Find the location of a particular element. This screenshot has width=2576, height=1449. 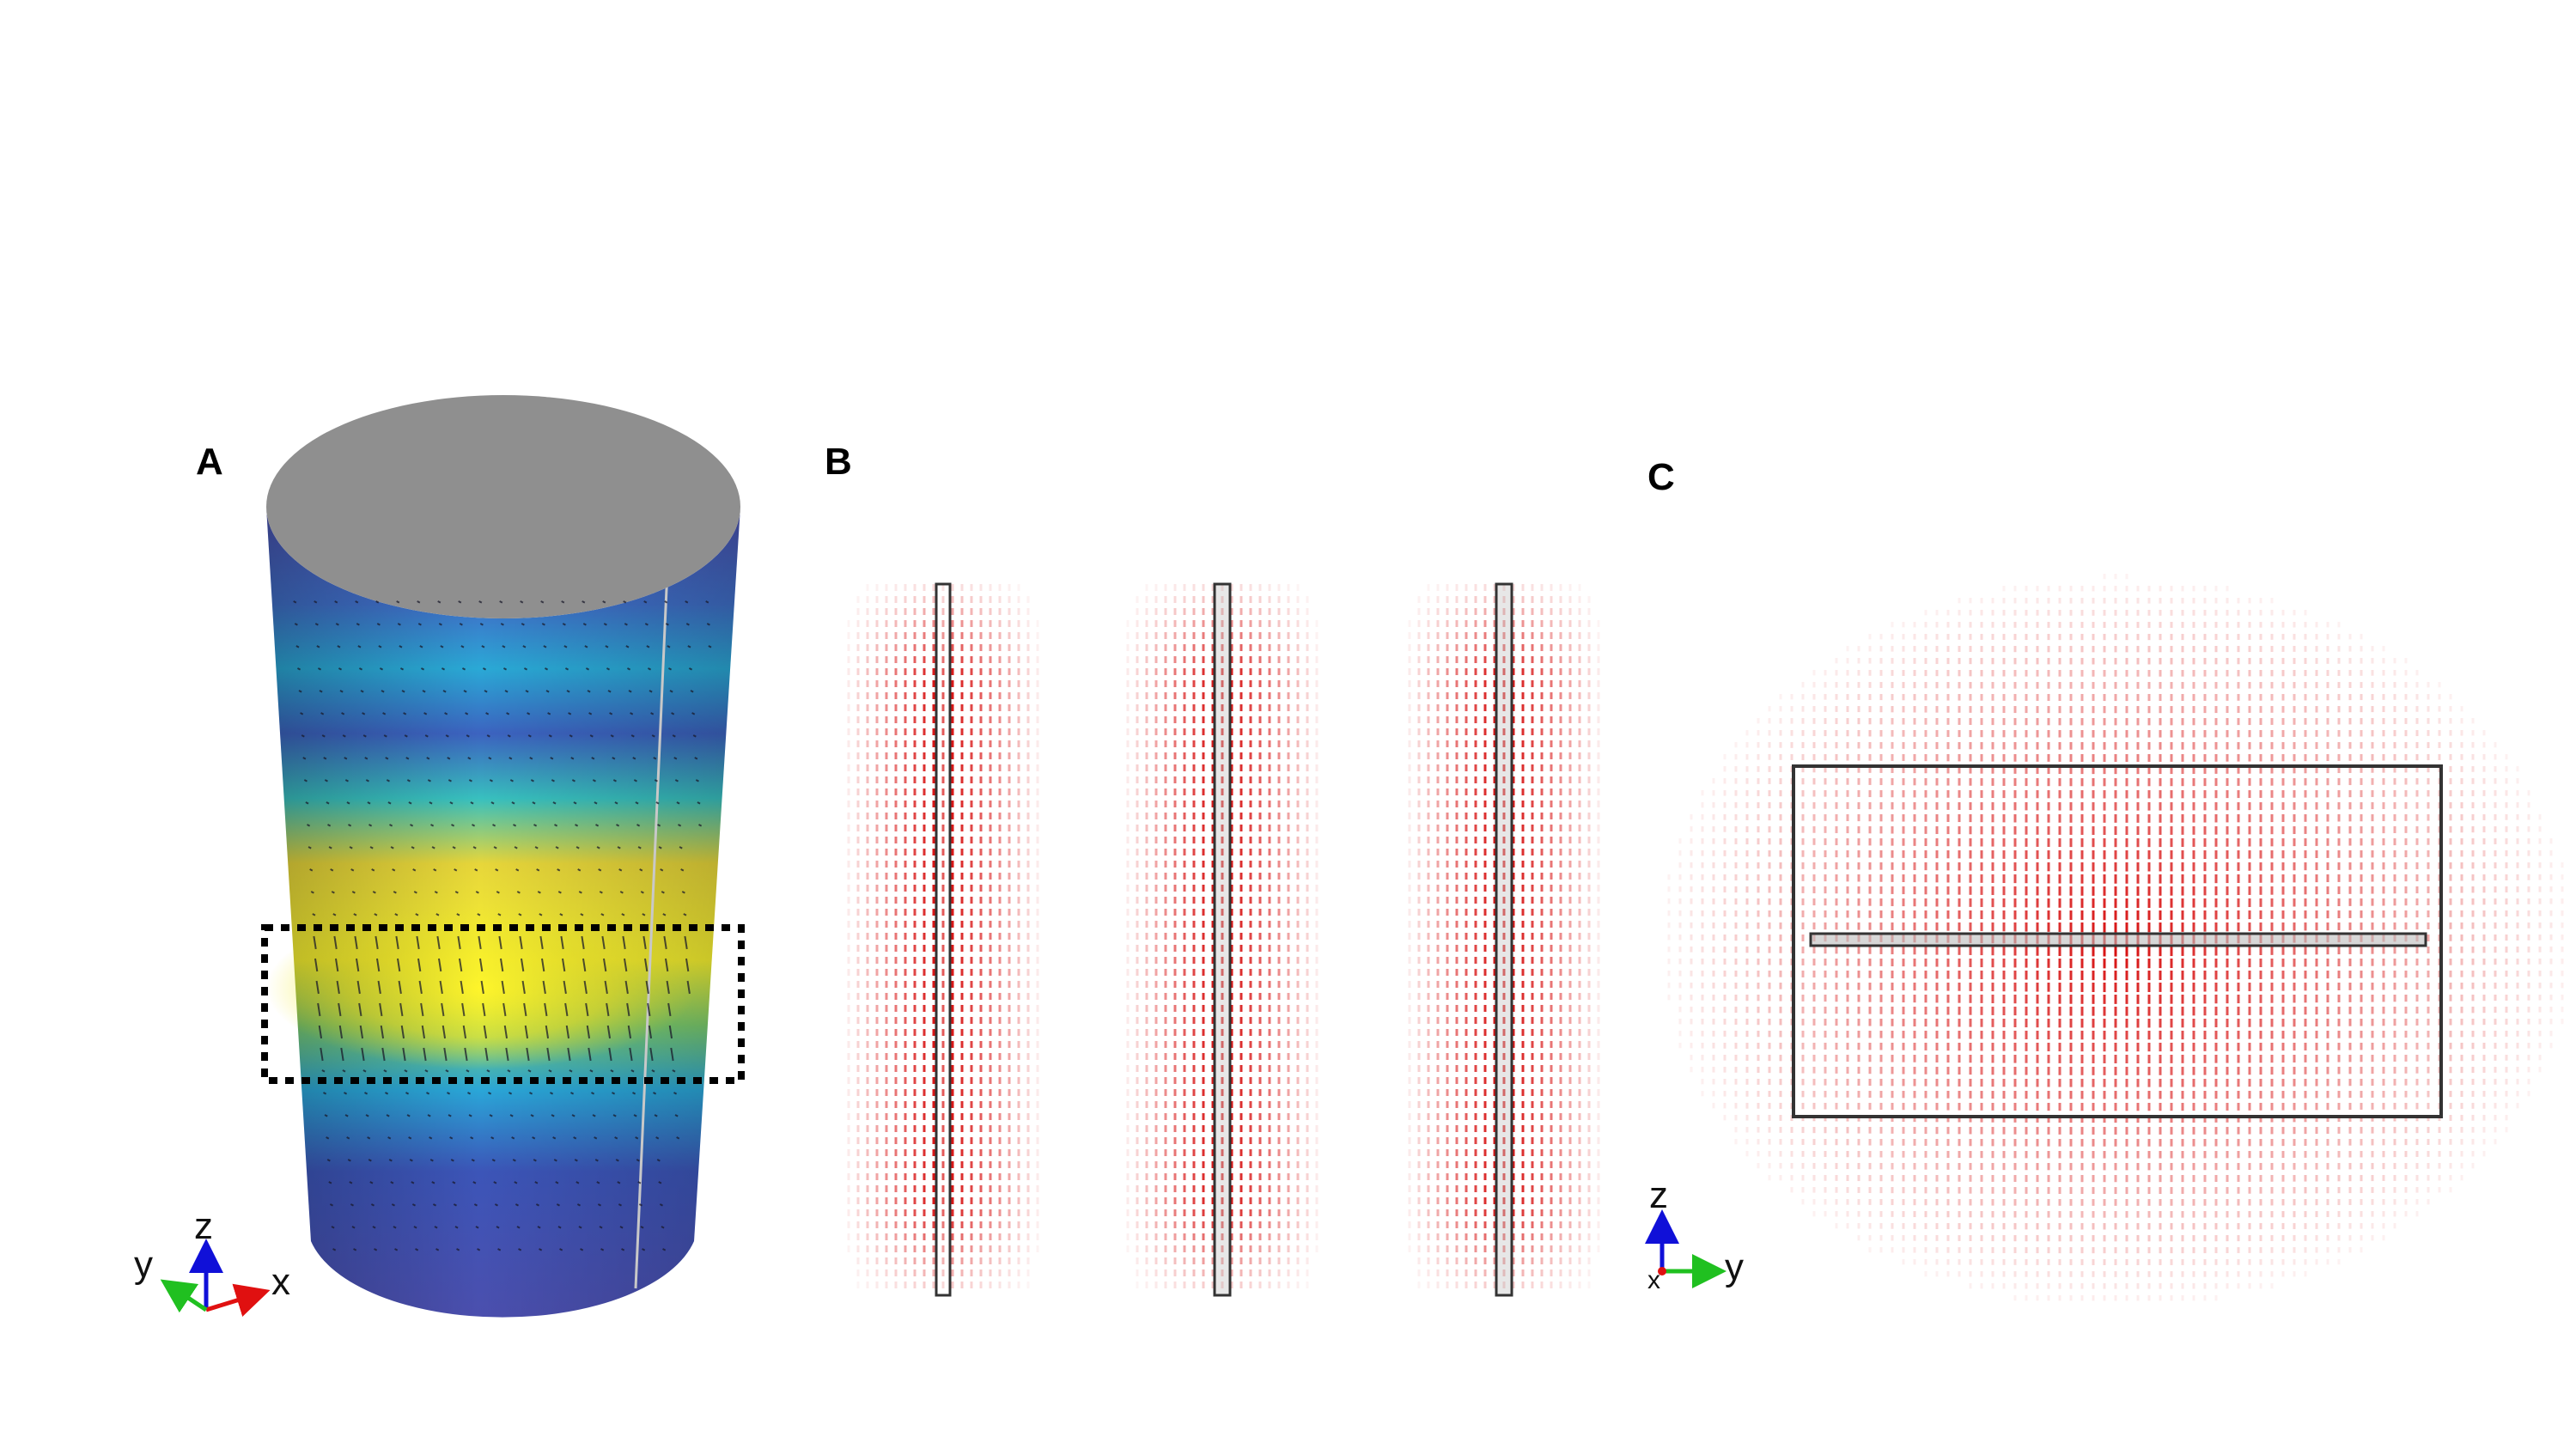

axis-y-label: y is located at coordinates (143, 1265).